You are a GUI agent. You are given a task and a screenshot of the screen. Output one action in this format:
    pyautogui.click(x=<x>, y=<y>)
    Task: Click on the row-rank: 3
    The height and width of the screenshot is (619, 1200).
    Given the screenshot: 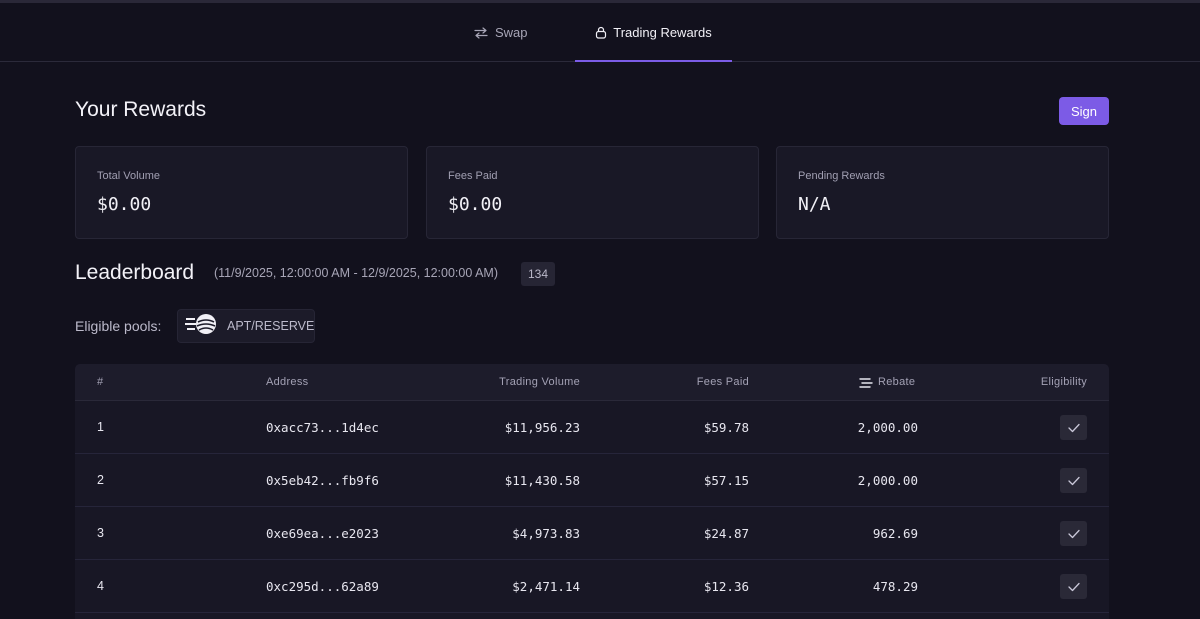 What is the action you would take?
    pyautogui.click(x=100, y=533)
    